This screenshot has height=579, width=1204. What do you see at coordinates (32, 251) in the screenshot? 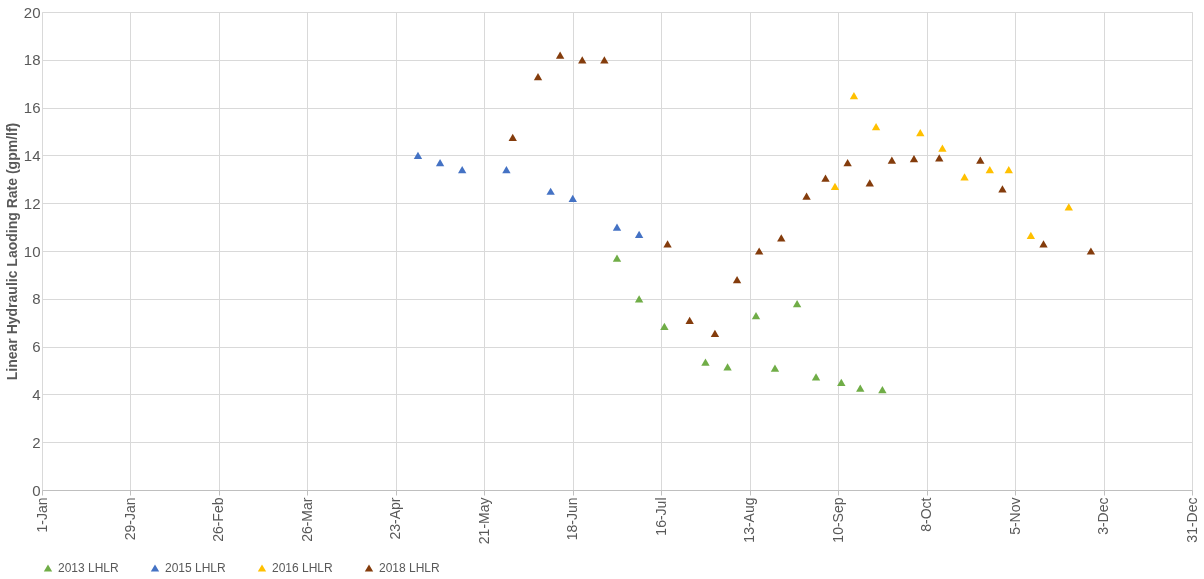
I see `y-tick-label: 10` at bounding box center [32, 251].